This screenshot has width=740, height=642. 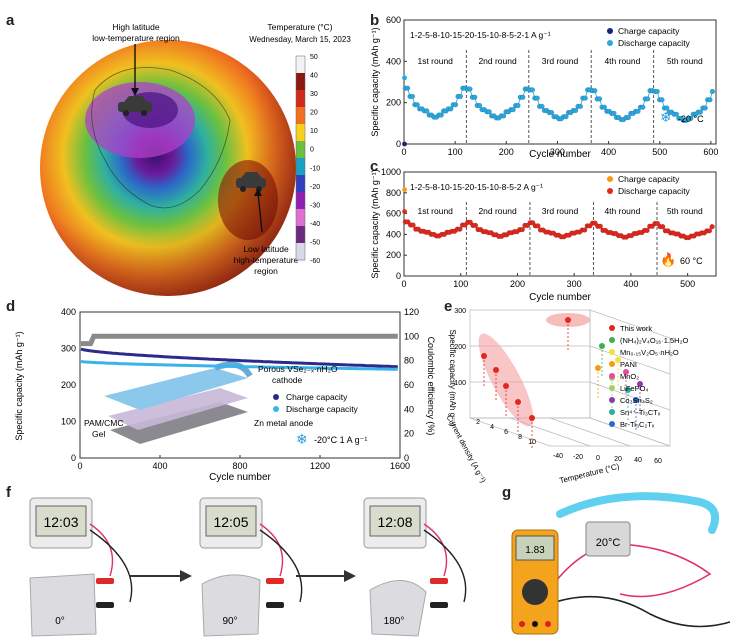 What do you see at coordinates (287, 380) in the screenshot?
I see `schematic-cathode-label-2: cathode` at bounding box center [287, 380].